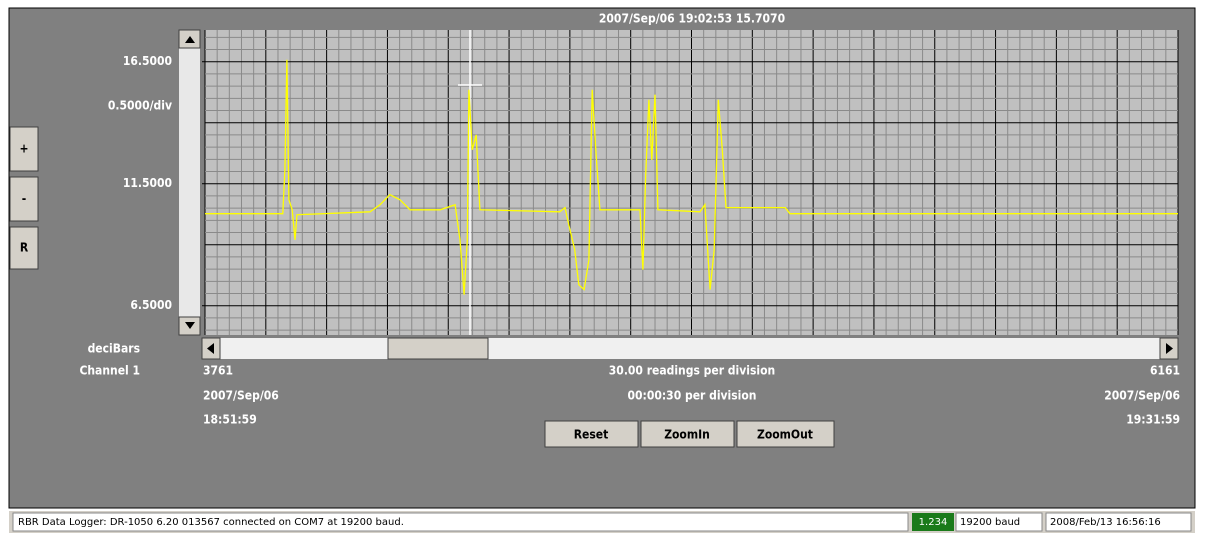 This screenshot has width=1217, height=540. What do you see at coordinates (151, 305) in the screenshot?
I see `y-tick-label: 6.5000` at bounding box center [151, 305].